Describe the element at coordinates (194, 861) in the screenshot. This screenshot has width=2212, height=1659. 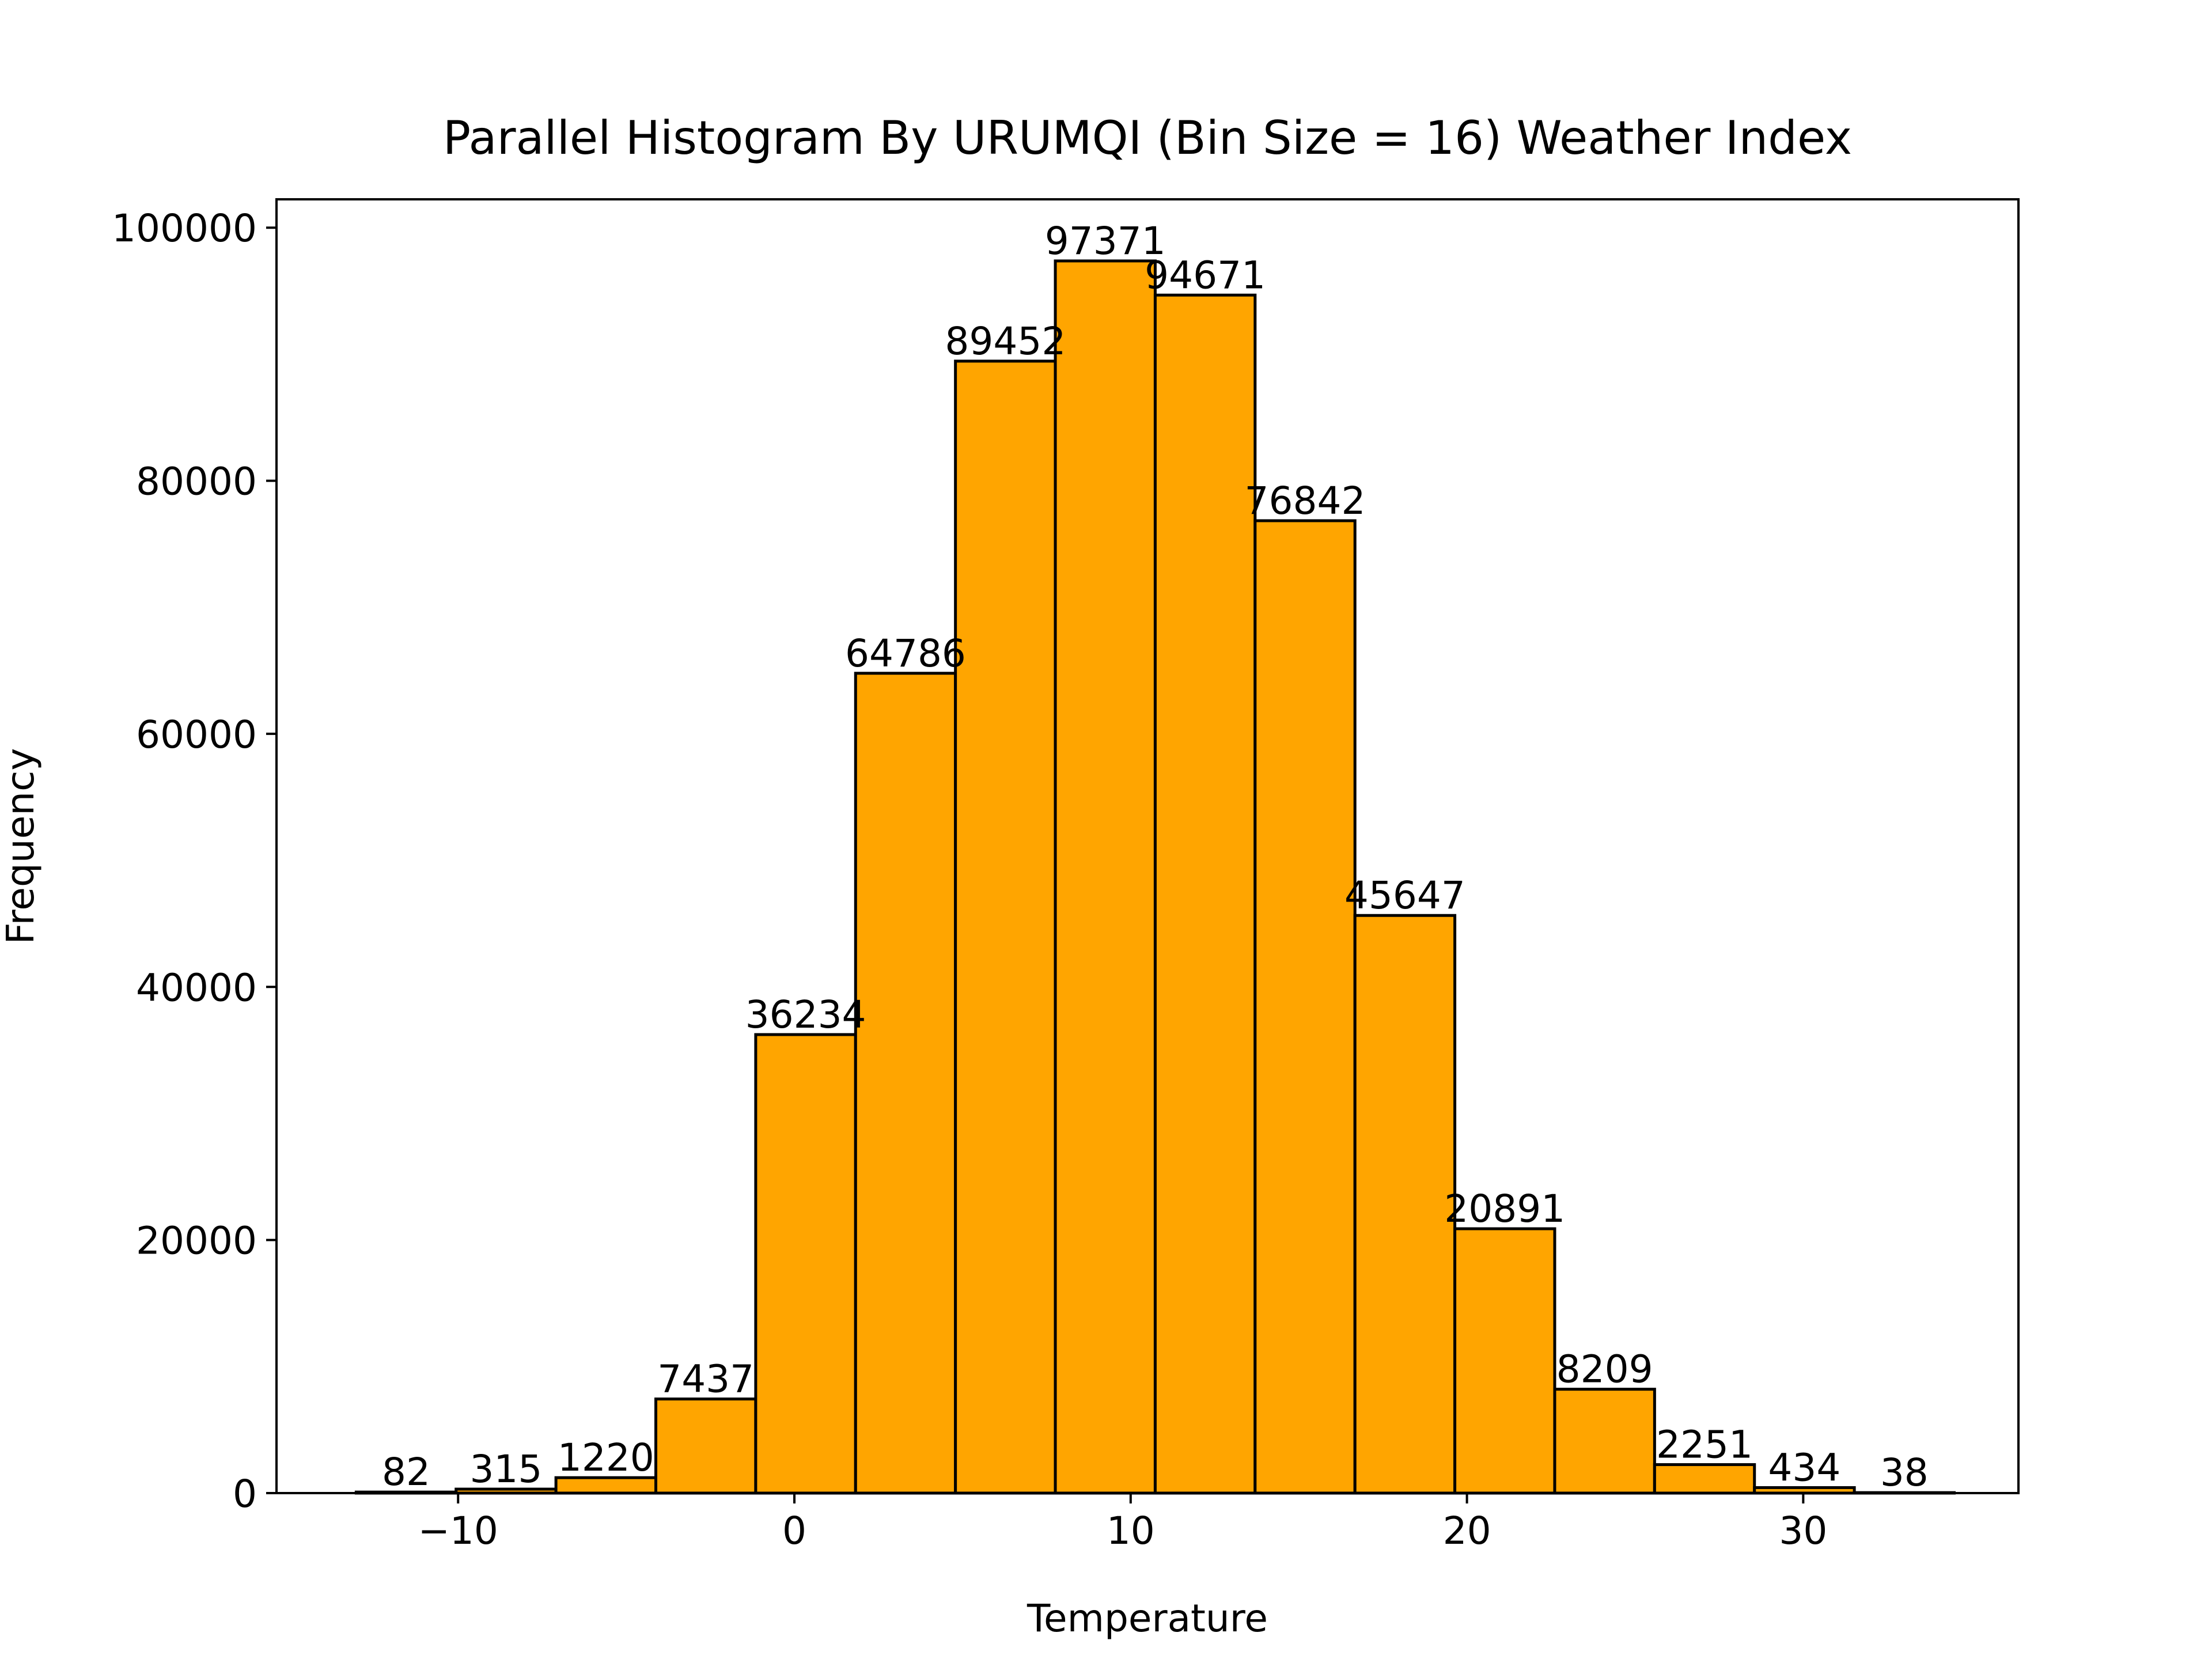
I see `y-axis: 0 20000 40000 60000 80000 100000` at that location.